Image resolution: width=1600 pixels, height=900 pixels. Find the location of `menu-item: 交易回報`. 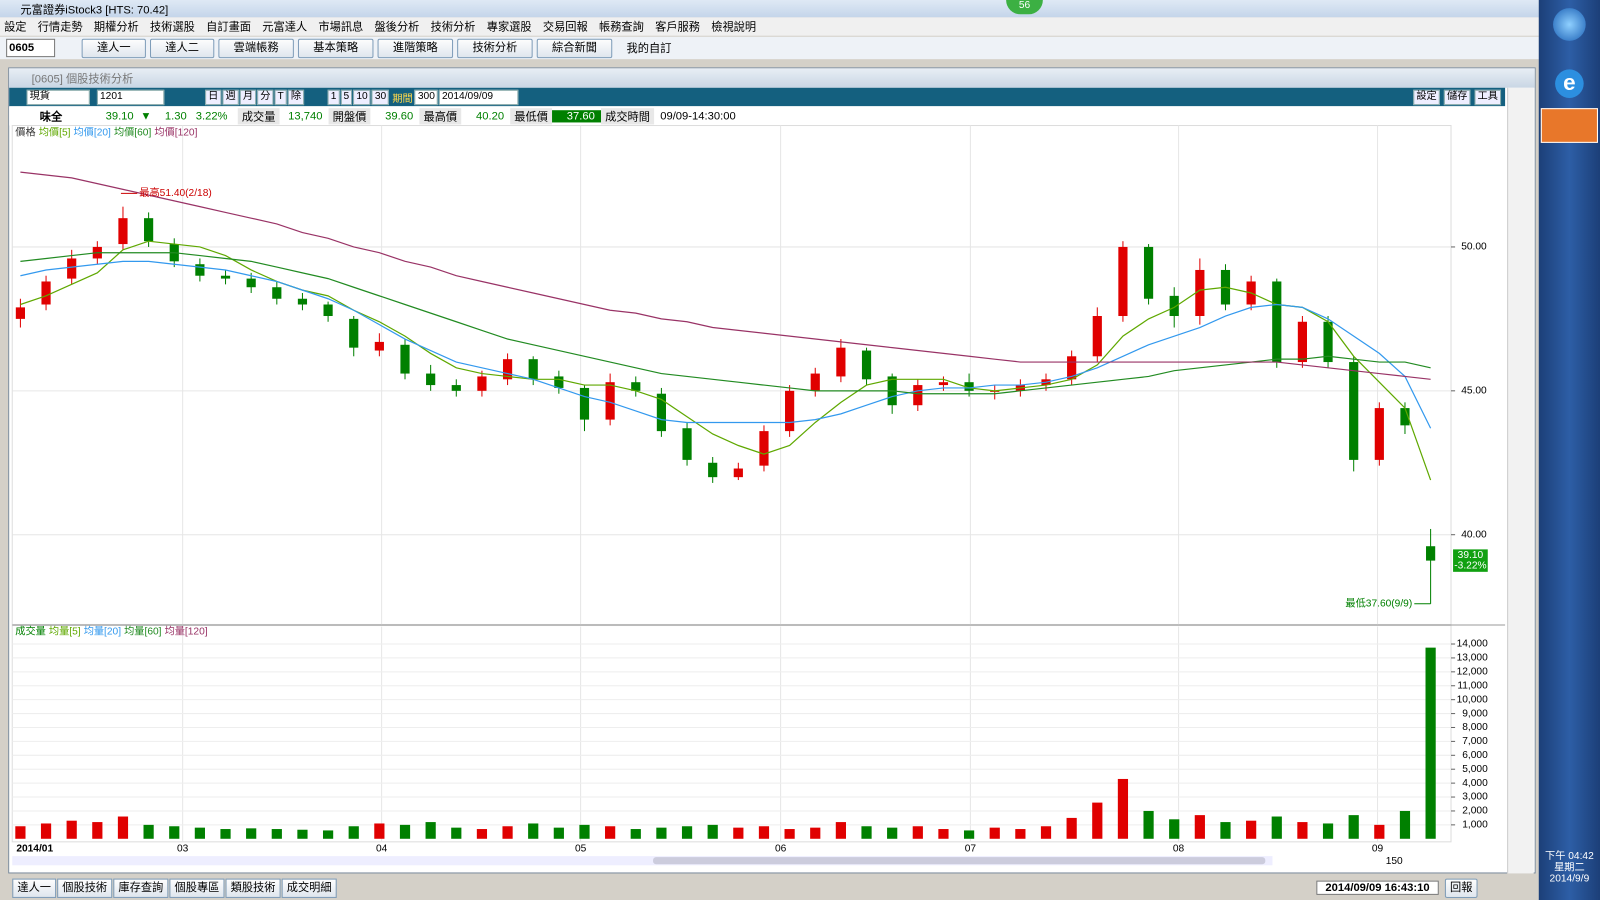

menu-item: 交易回報 is located at coordinates (565, 27).